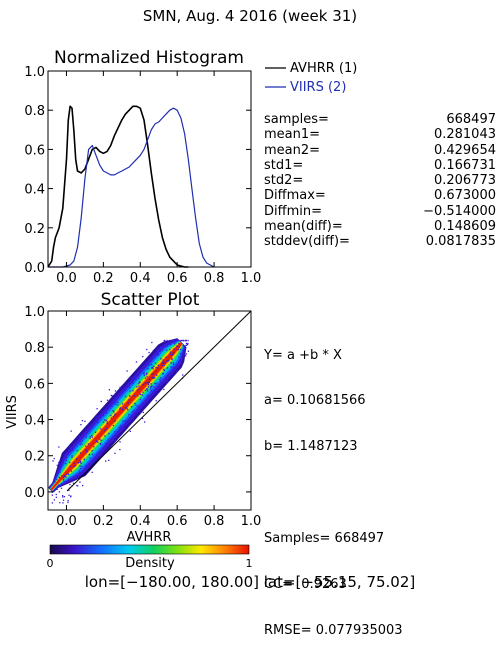  Describe the element at coordinates (459, 211) in the screenshot. I see `stat-value: −0.514000` at that location.